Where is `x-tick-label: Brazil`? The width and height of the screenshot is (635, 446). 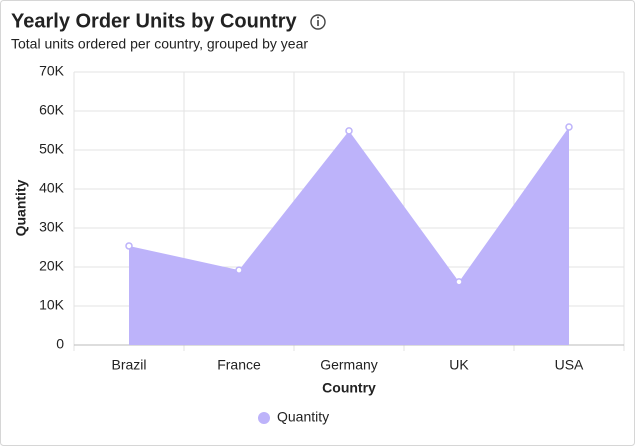 x-tick-label: Brazil is located at coordinates (128, 365).